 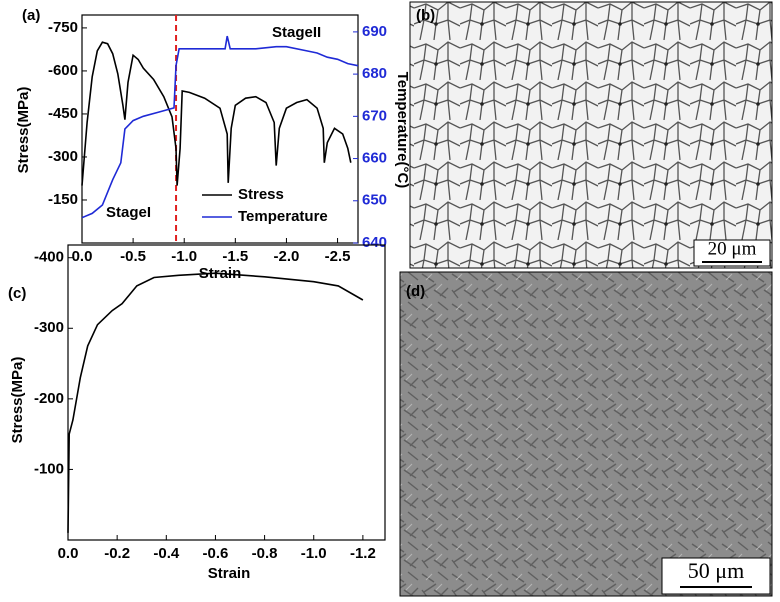 What do you see at coordinates (374, 158) in the screenshot?
I see `y2-tick-label: 660` at bounding box center [374, 158].